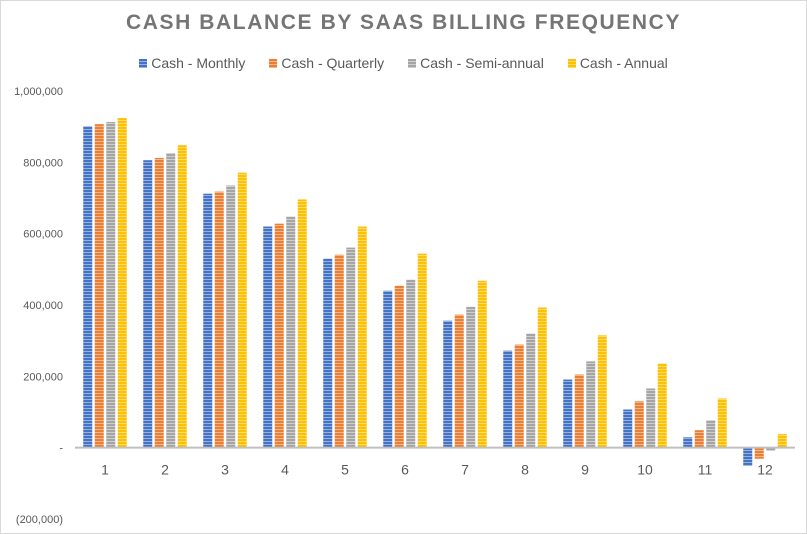 Image resolution: width=807 pixels, height=534 pixels. I want to click on legend-swatch-annual, so click(571, 63).